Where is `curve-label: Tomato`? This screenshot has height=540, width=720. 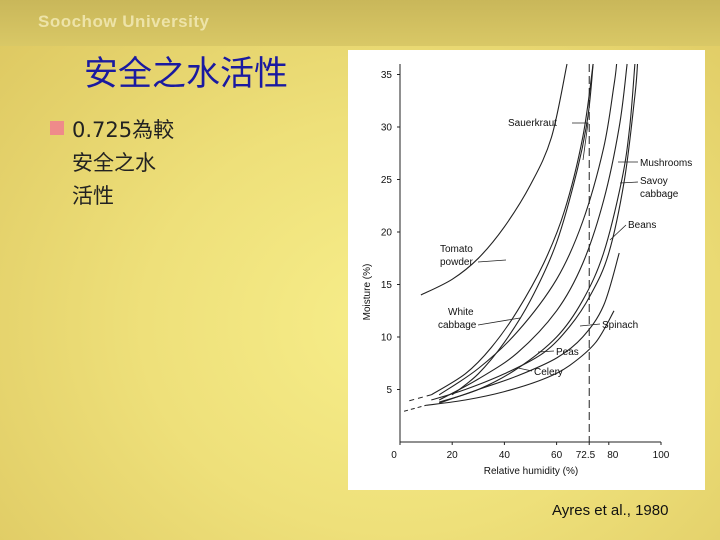
curve-label: Tomato is located at coordinates (456, 249).